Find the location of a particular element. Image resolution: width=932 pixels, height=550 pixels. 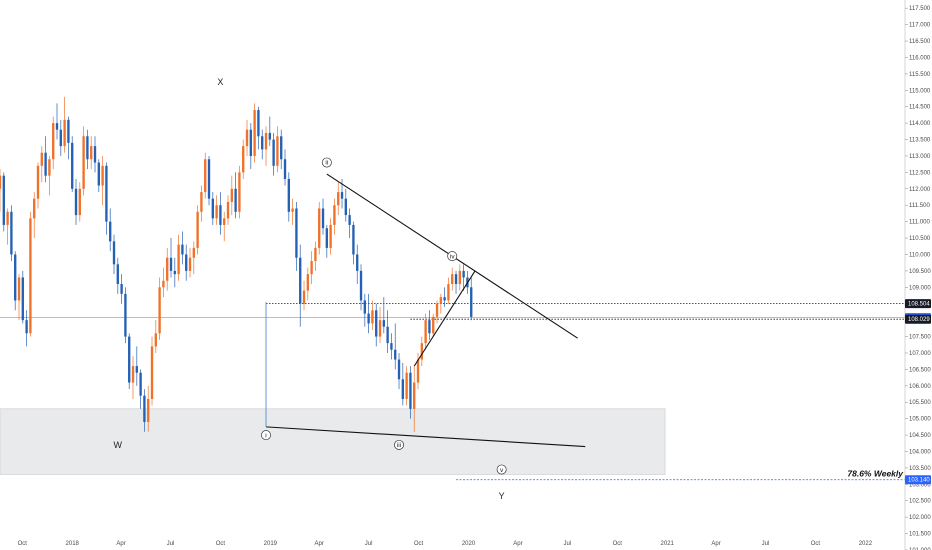

y-tick-label: 110.000 is located at coordinates (920, 255).